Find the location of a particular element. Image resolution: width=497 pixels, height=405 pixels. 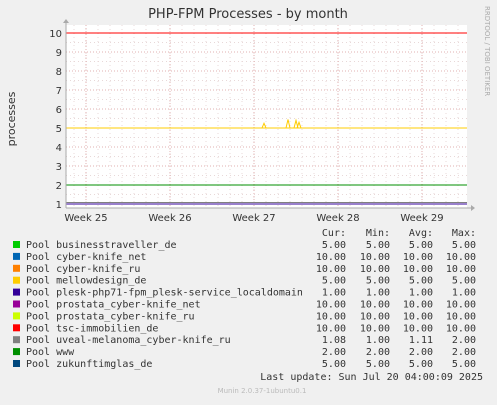

legend-series-name: Pool tsc-immobilien_de is located at coordinates (92, 328).